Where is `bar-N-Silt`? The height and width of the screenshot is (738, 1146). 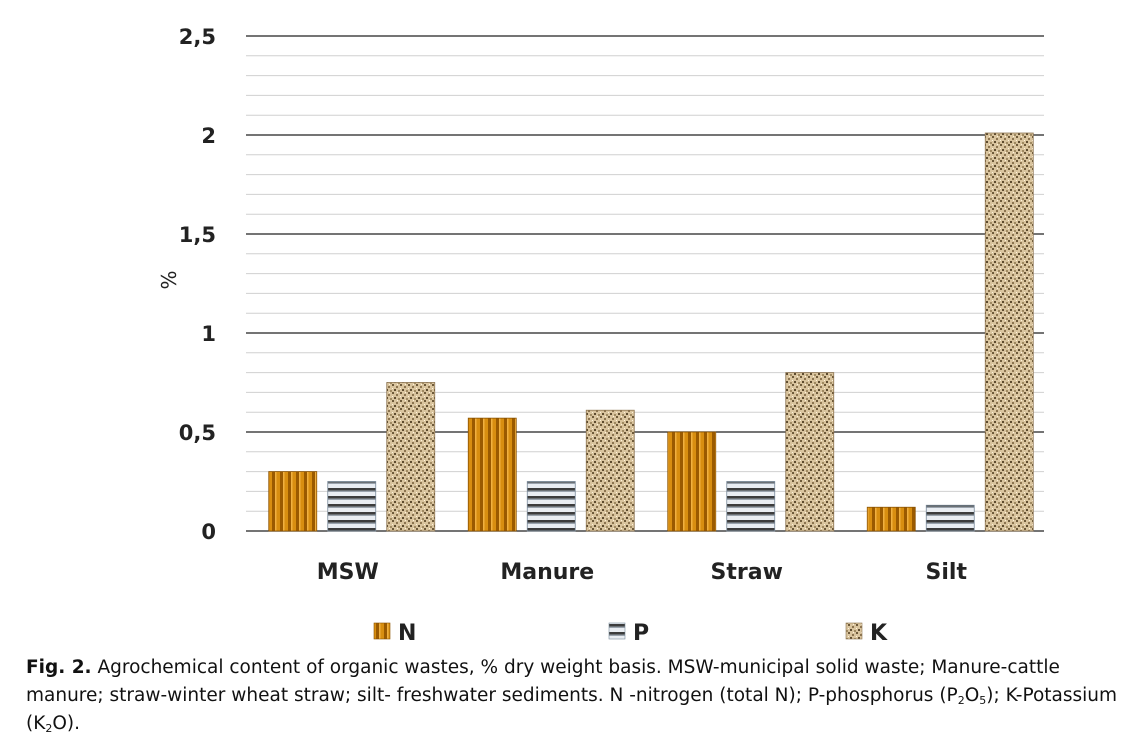 bar-N-Silt is located at coordinates (891, 519).